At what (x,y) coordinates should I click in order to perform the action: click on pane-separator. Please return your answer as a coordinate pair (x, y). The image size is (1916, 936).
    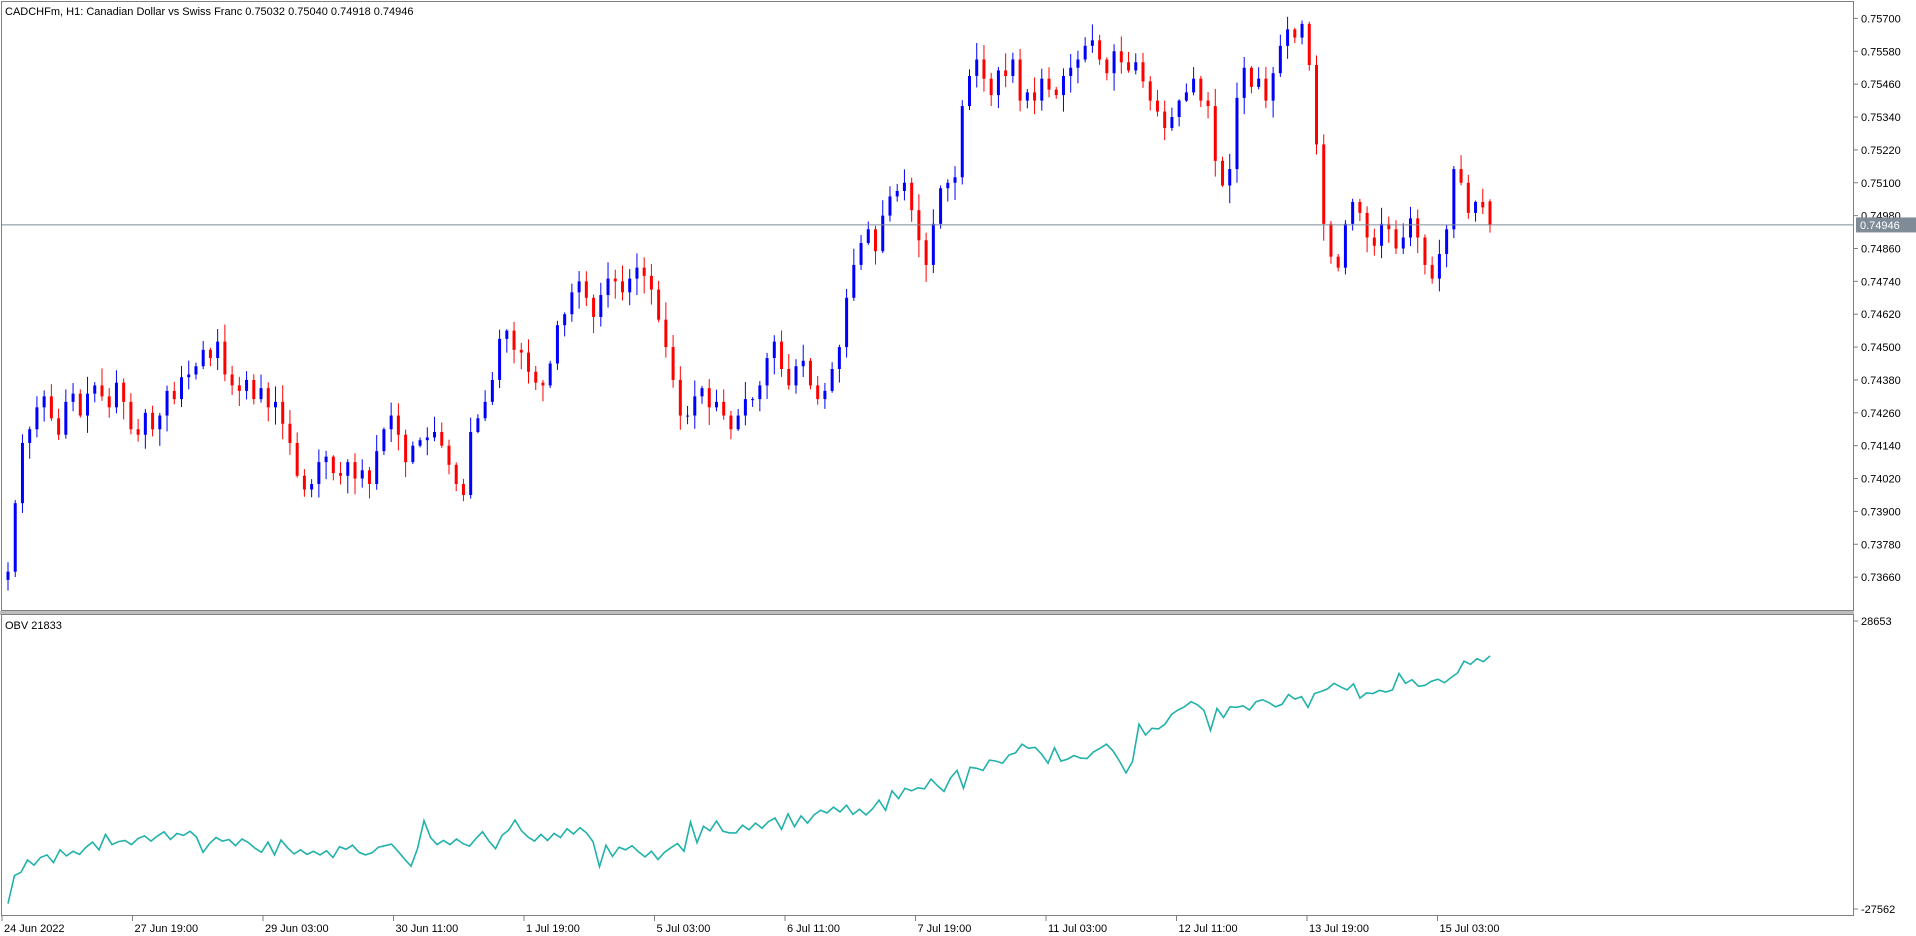
    Looking at the image, I should click on (927, 613).